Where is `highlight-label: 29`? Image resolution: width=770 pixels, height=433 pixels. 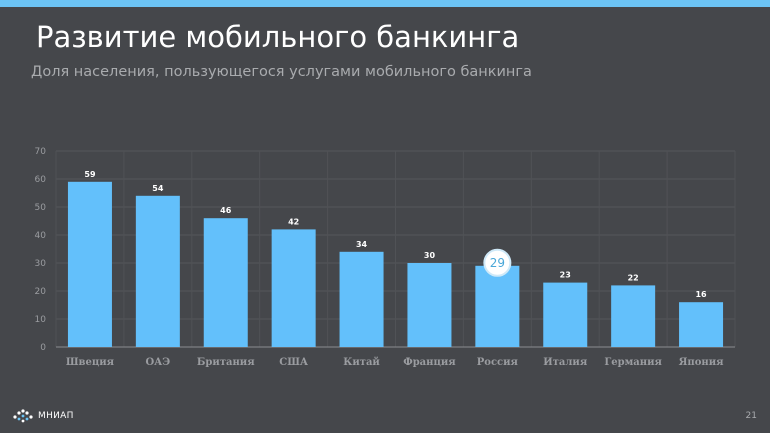 highlight-label: 29 is located at coordinates (497, 263).